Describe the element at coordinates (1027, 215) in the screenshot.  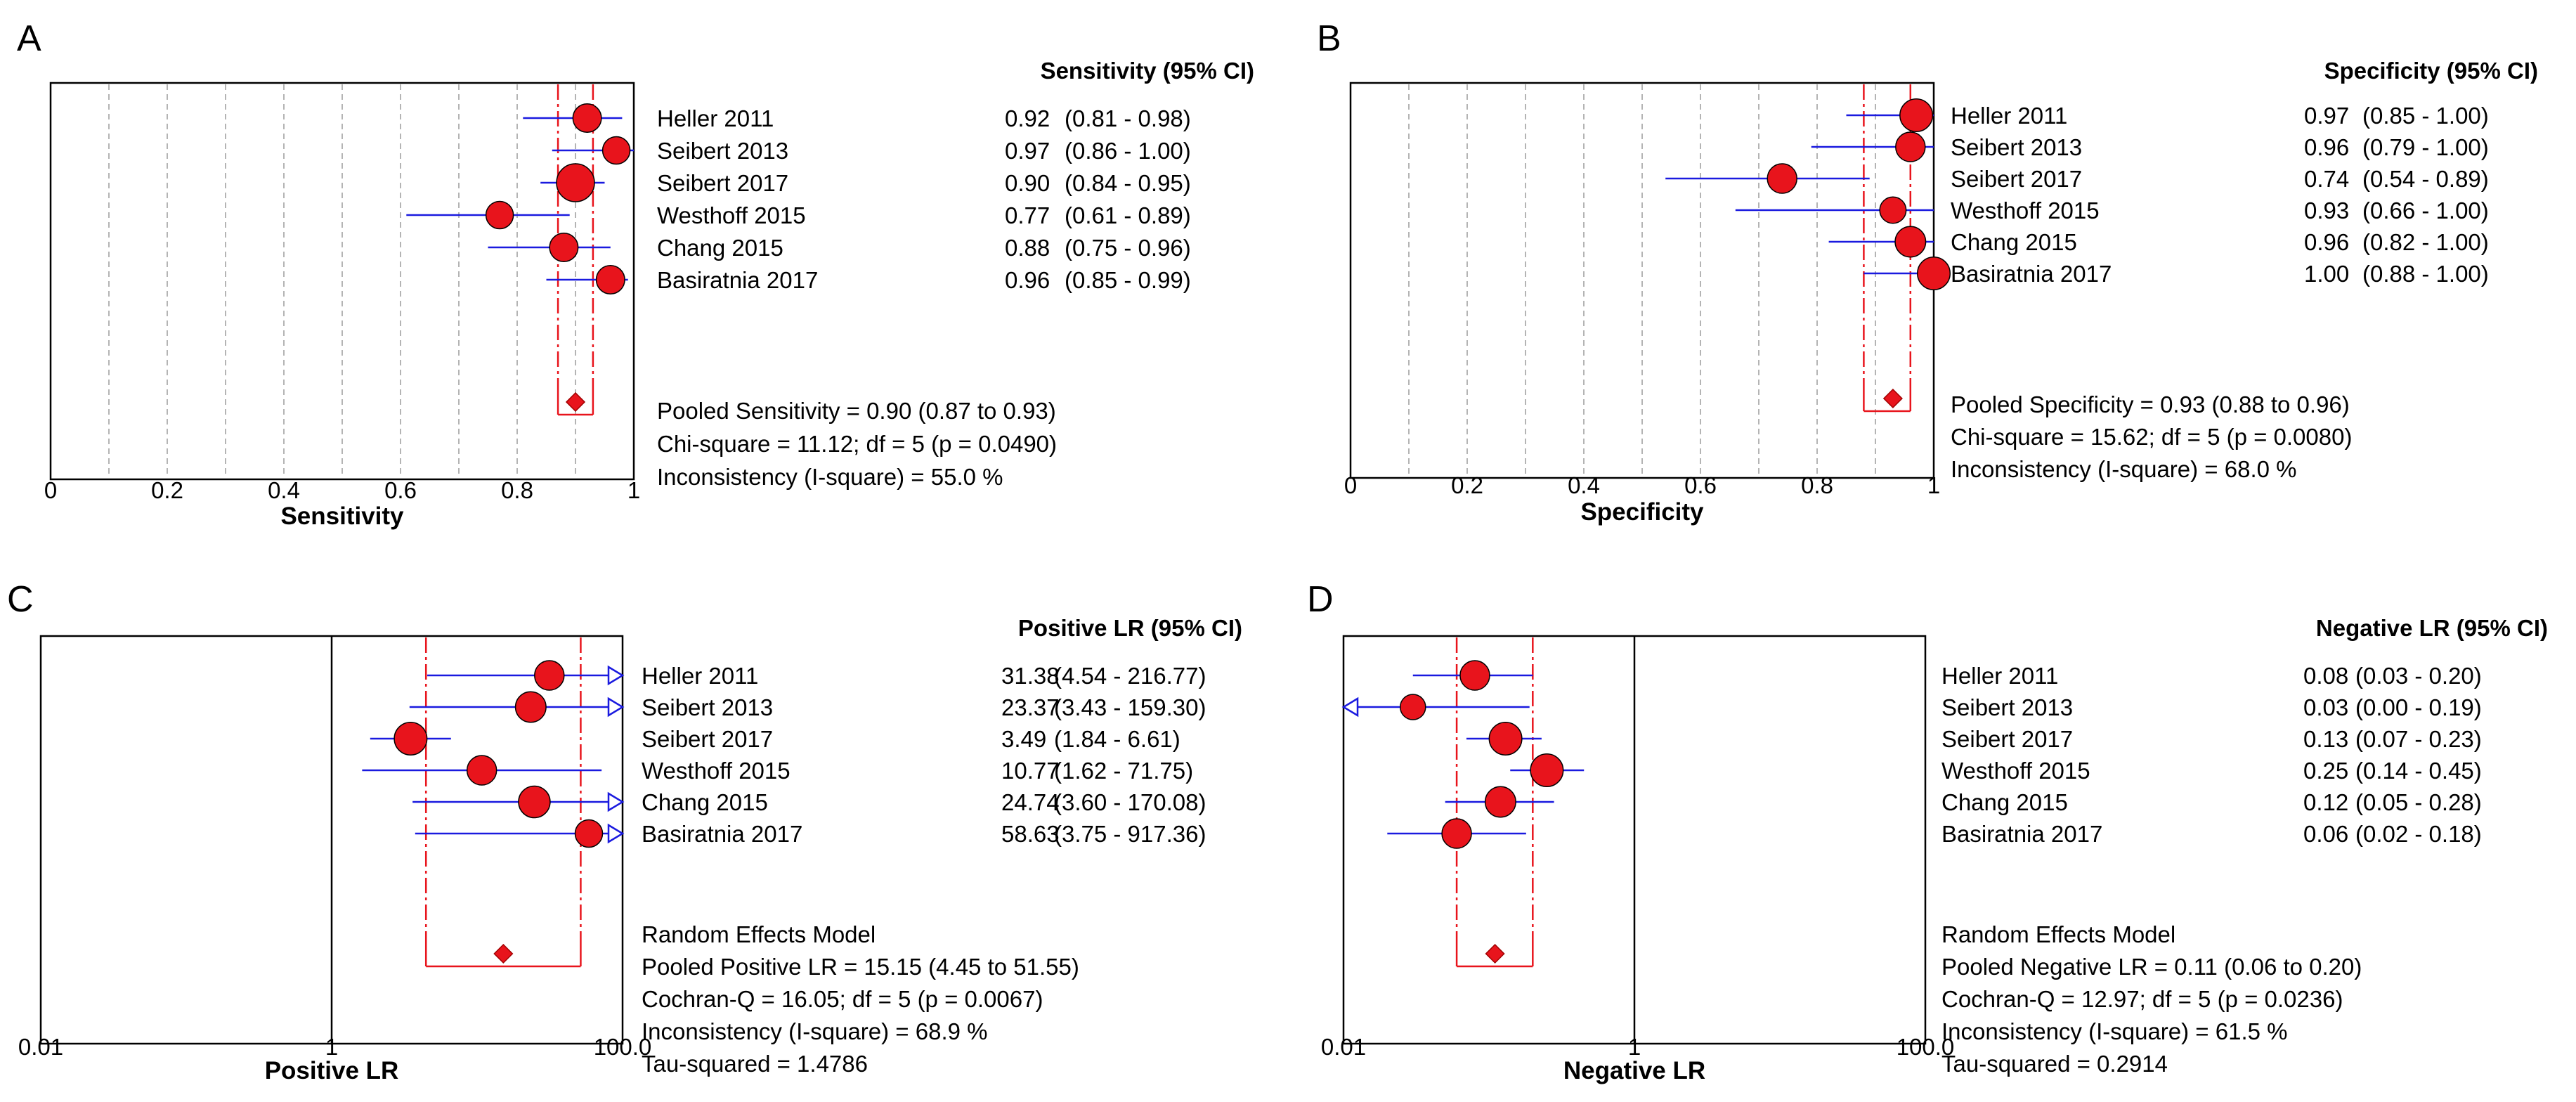
I see `study-estimate: 0.77` at that location.